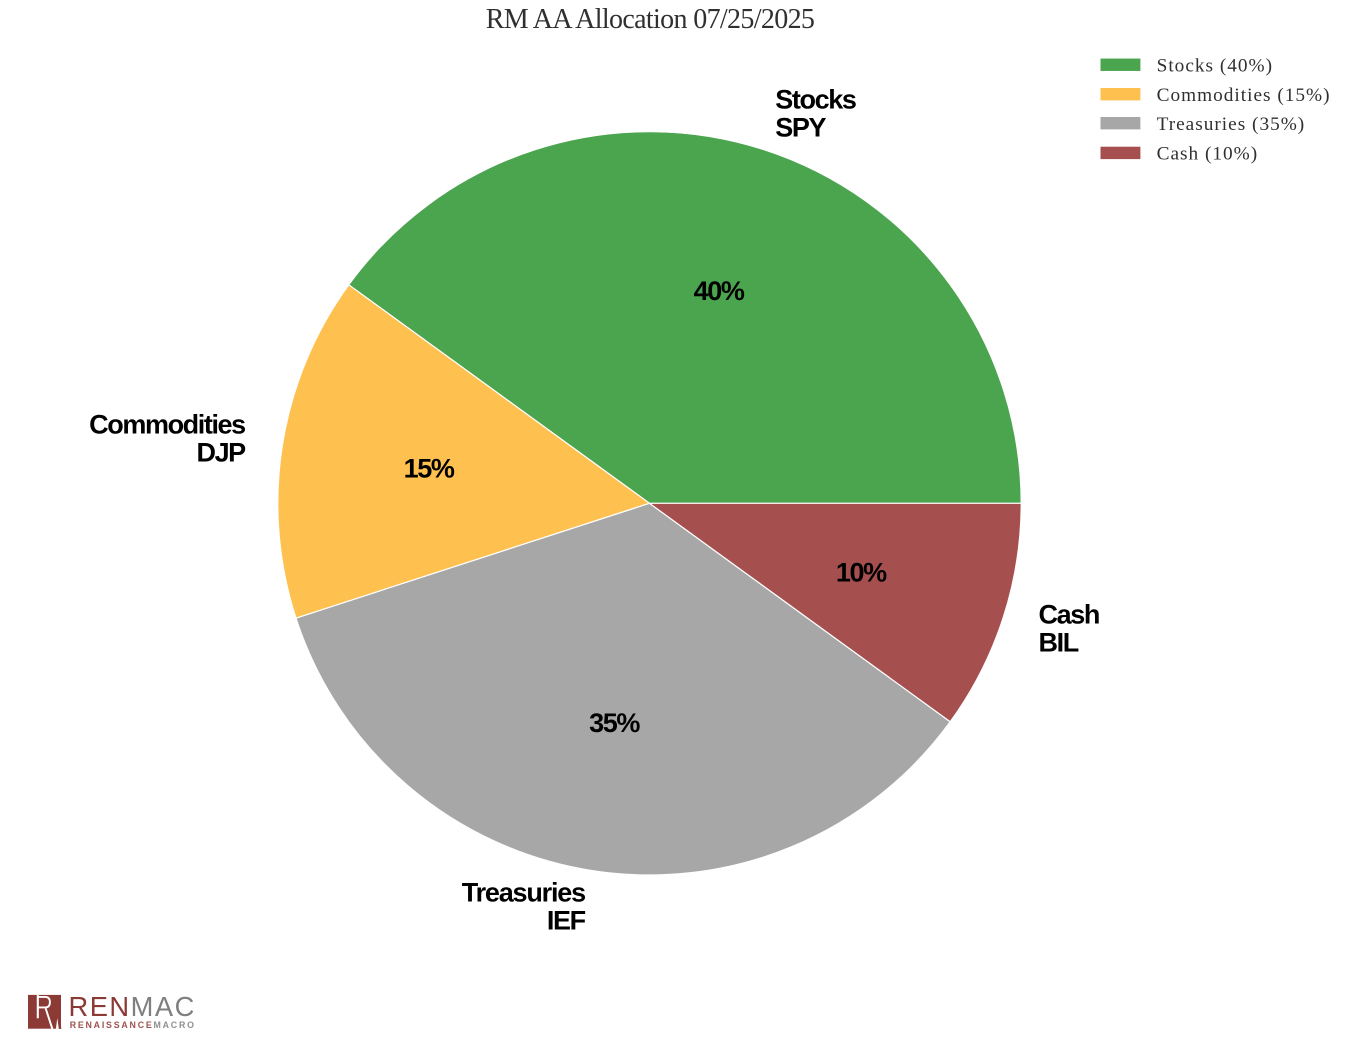 Image resolution: width=1346 pixels, height=1040 pixels. Describe the element at coordinates (167, 424) in the screenshot. I see `svg-text: Commodities` at that location.